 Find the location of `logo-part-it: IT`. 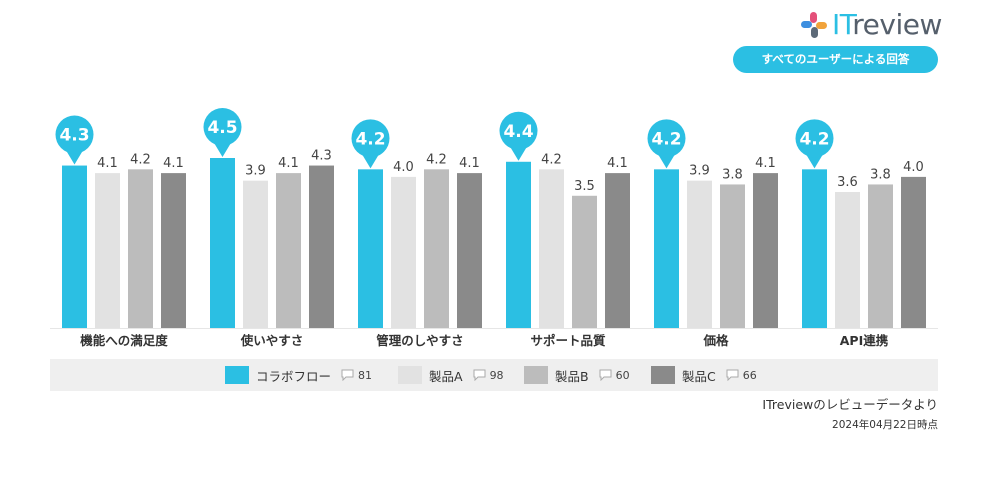

logo-part-it: IT is located at coordinates (842, 24).